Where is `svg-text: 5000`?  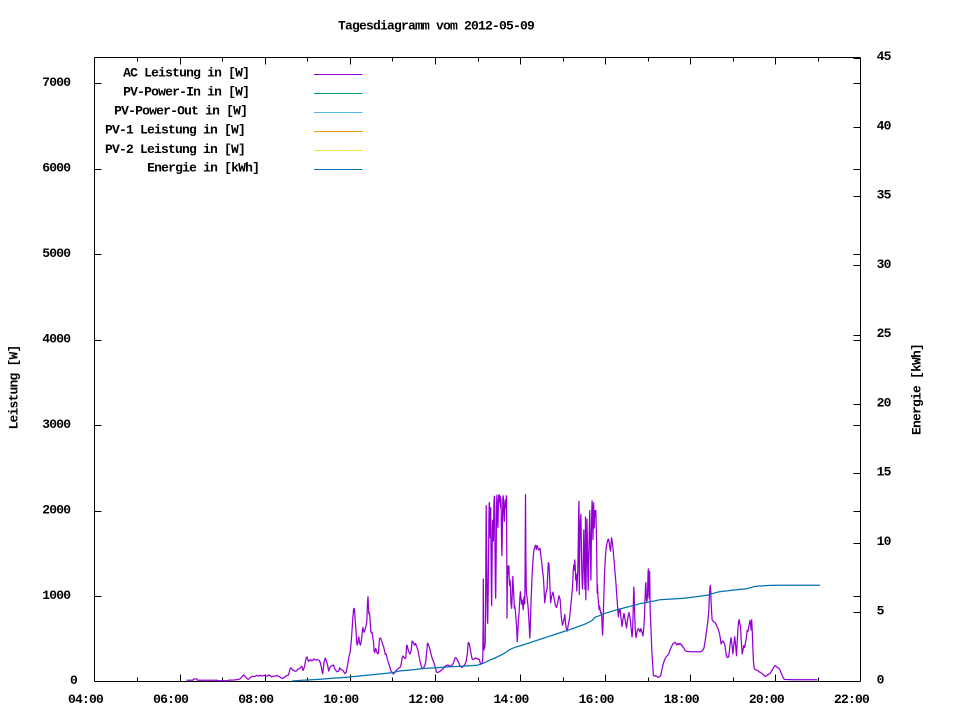
svg-text: 5000 is located at coordinates (56, 253).